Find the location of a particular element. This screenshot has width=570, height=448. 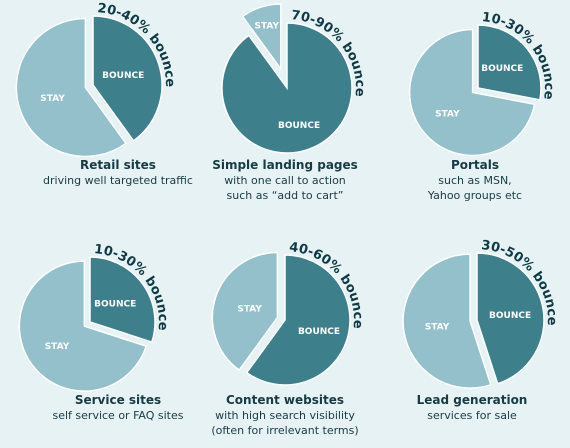

caption-leadgen: Lead generation services for sale is located at coordinates (472, 407).